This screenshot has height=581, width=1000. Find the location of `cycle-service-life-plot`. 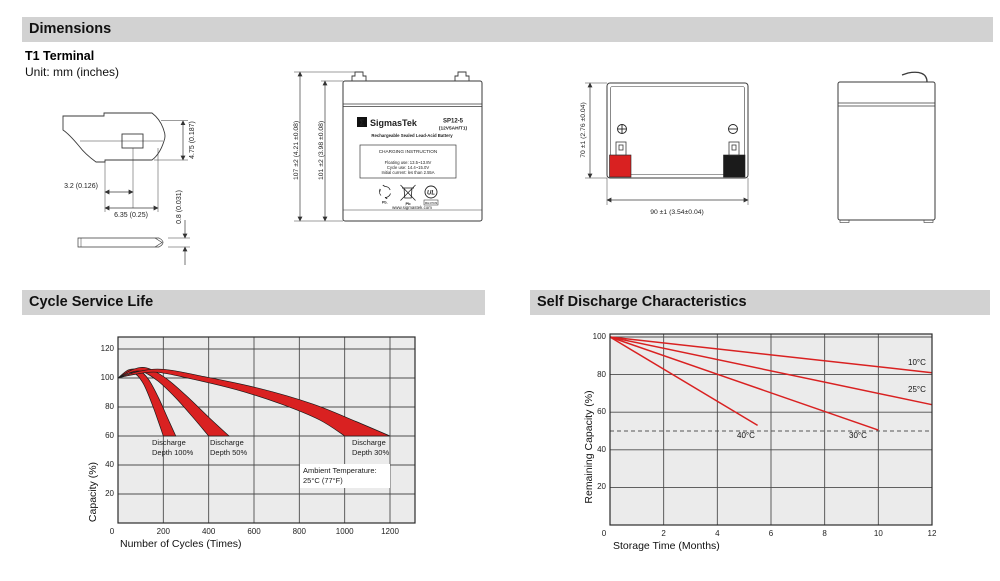

cycle-service-life-plot is located at coordinates (266, 430).